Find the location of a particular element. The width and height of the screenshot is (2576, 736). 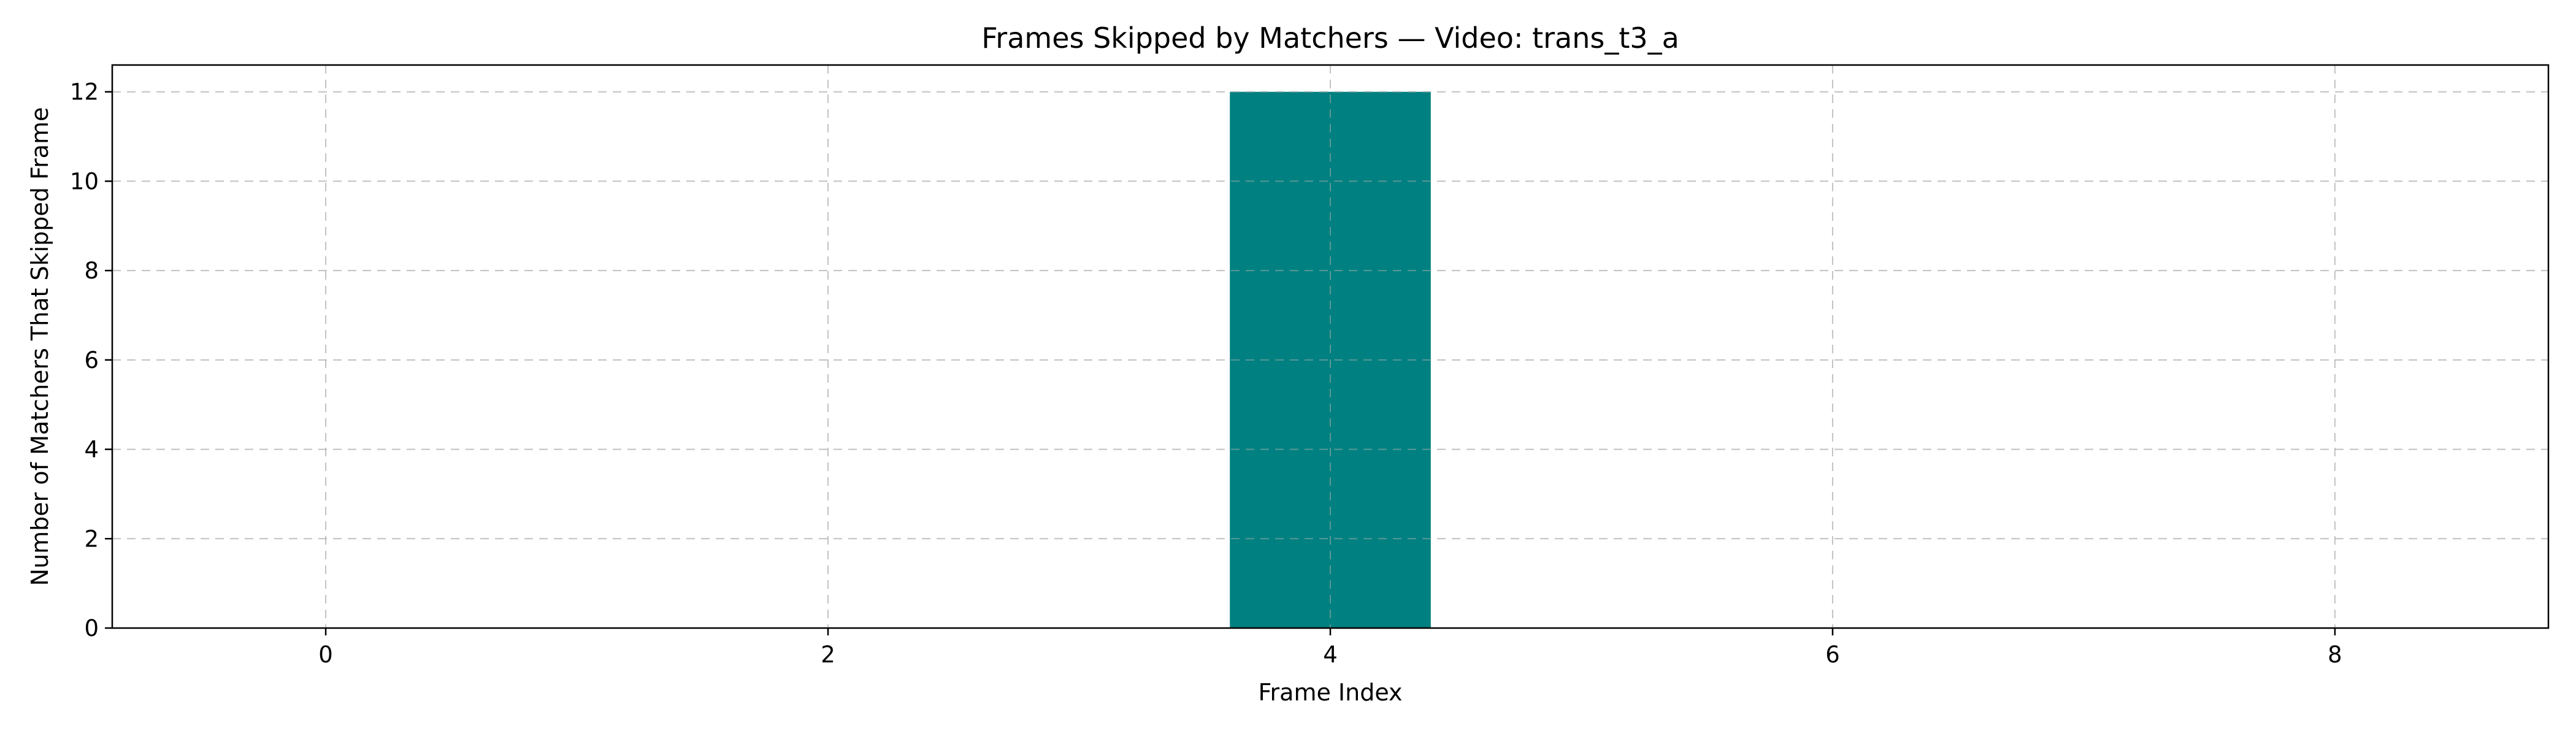

x-tick-label: 4 is located at coordinates (1330, 655).